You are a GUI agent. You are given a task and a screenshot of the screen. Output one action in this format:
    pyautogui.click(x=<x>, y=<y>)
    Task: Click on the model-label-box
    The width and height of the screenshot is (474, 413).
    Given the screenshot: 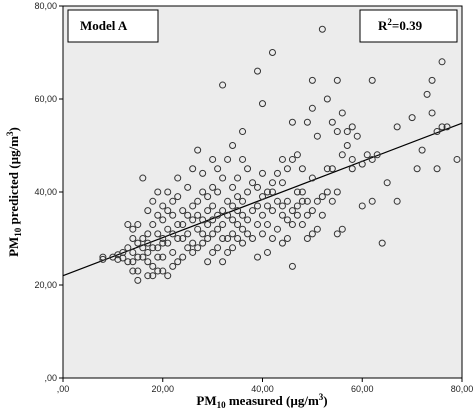 What is the action you would take?
    pyautogui.click(x=113, y=26)
    